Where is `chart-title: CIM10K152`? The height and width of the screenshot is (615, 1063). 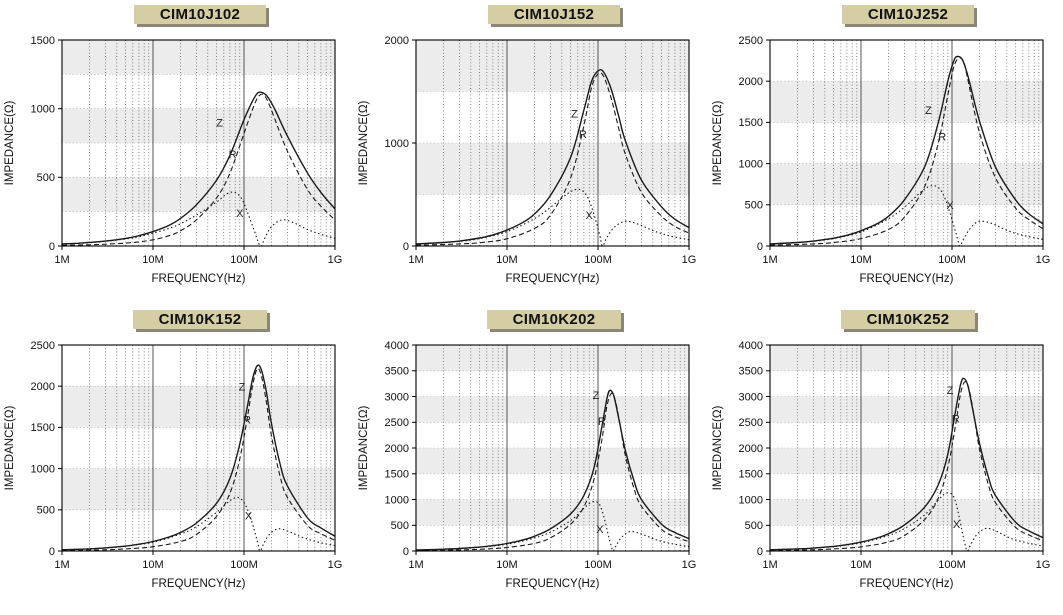 chart-title: CIM10K152 is located at coordinates (200, 319).